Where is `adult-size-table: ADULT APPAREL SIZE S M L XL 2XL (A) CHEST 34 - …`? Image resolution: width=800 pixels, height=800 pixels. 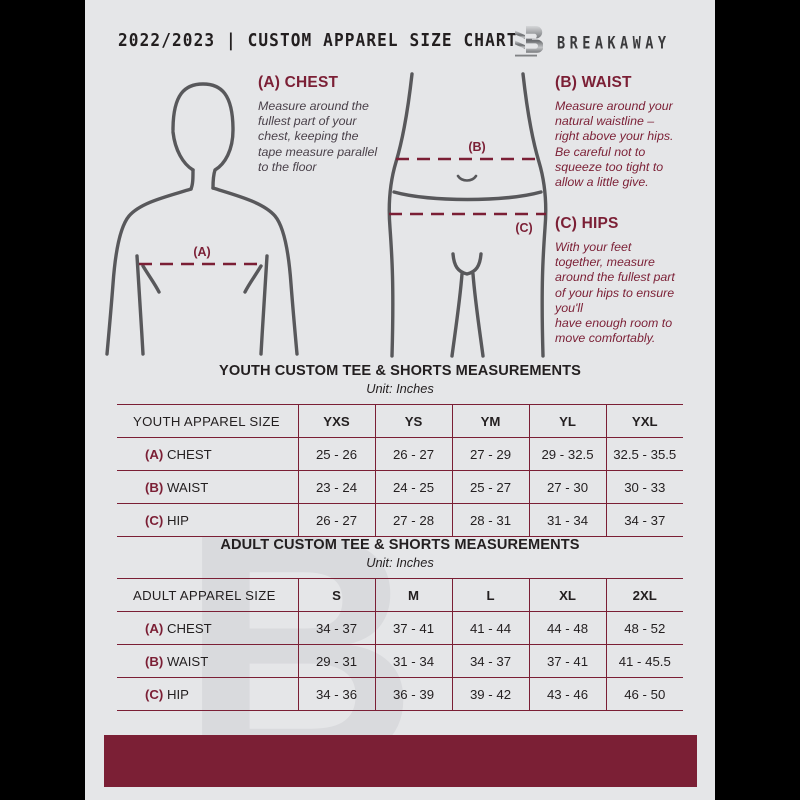 adult-size-table: ADULT APPAREL SIZE S M L XL 2XL (A) CHEST 34 - … is located at coordinates (400, 644).